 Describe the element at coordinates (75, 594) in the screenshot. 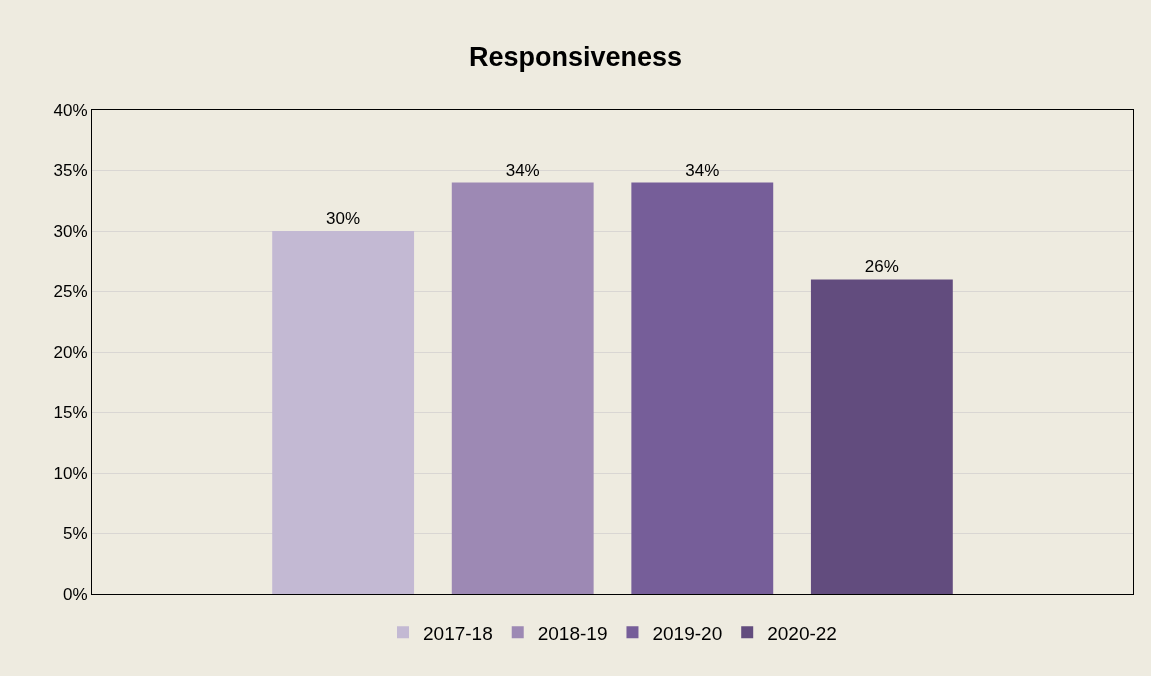

I see `y-tick-label: 0%` at that location.